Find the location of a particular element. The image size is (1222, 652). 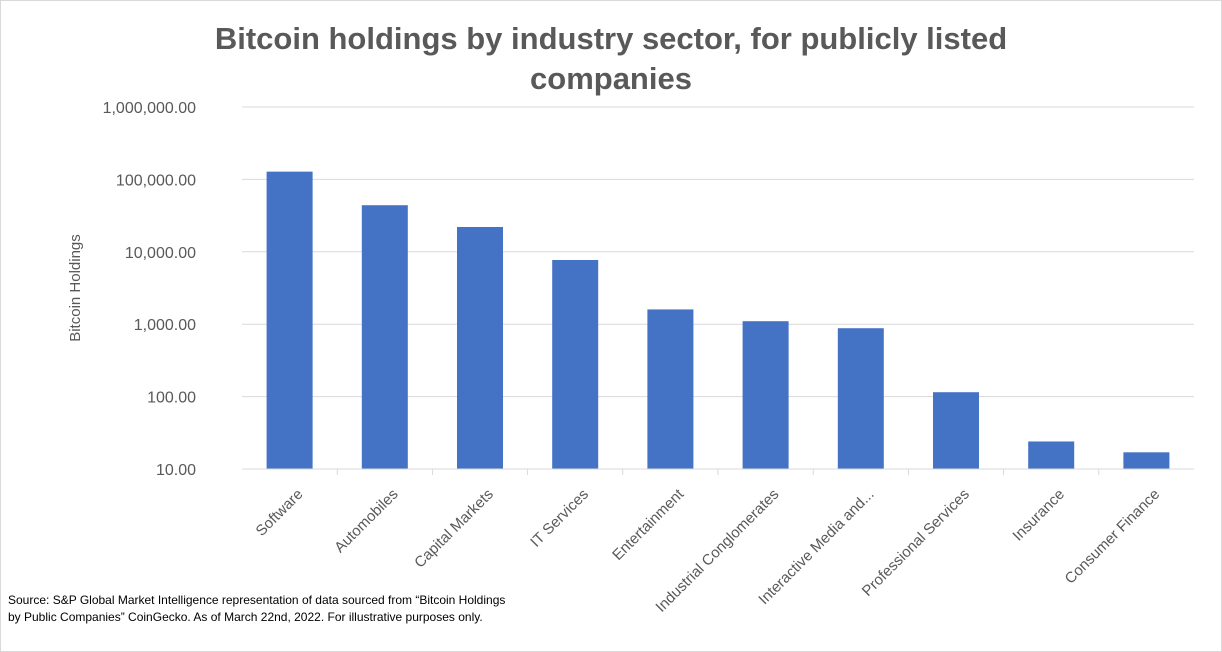

y-tick-label: 10,000.00 is located at coordinates (160, 253).